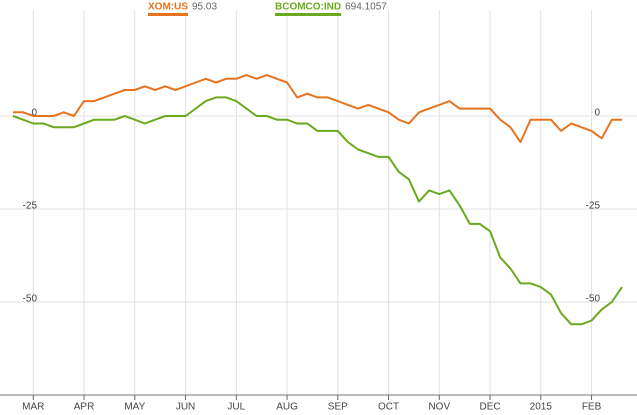 The image size is (637, 415). Describe the element at coordinates (541, 407) in the screenshot. I see `x-tick-label: 2015` at that location.